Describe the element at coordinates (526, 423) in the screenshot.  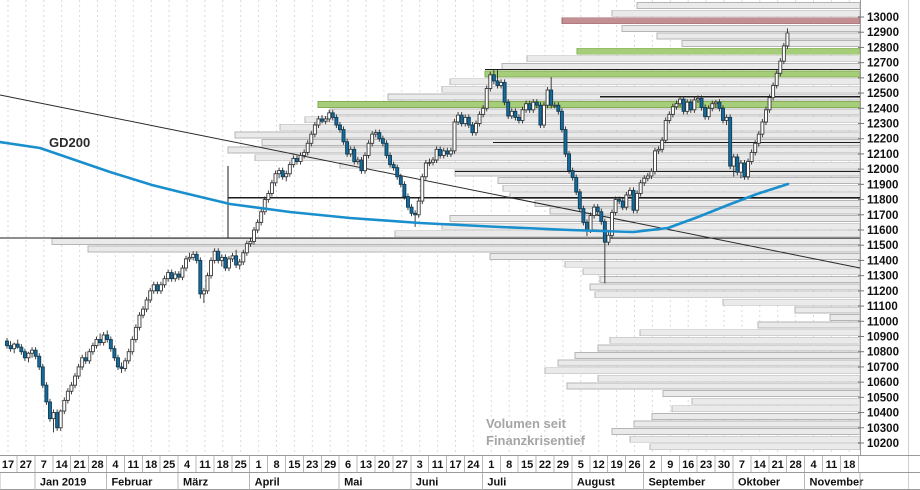
I see `watermark-line1: Volumen seit` at that location.